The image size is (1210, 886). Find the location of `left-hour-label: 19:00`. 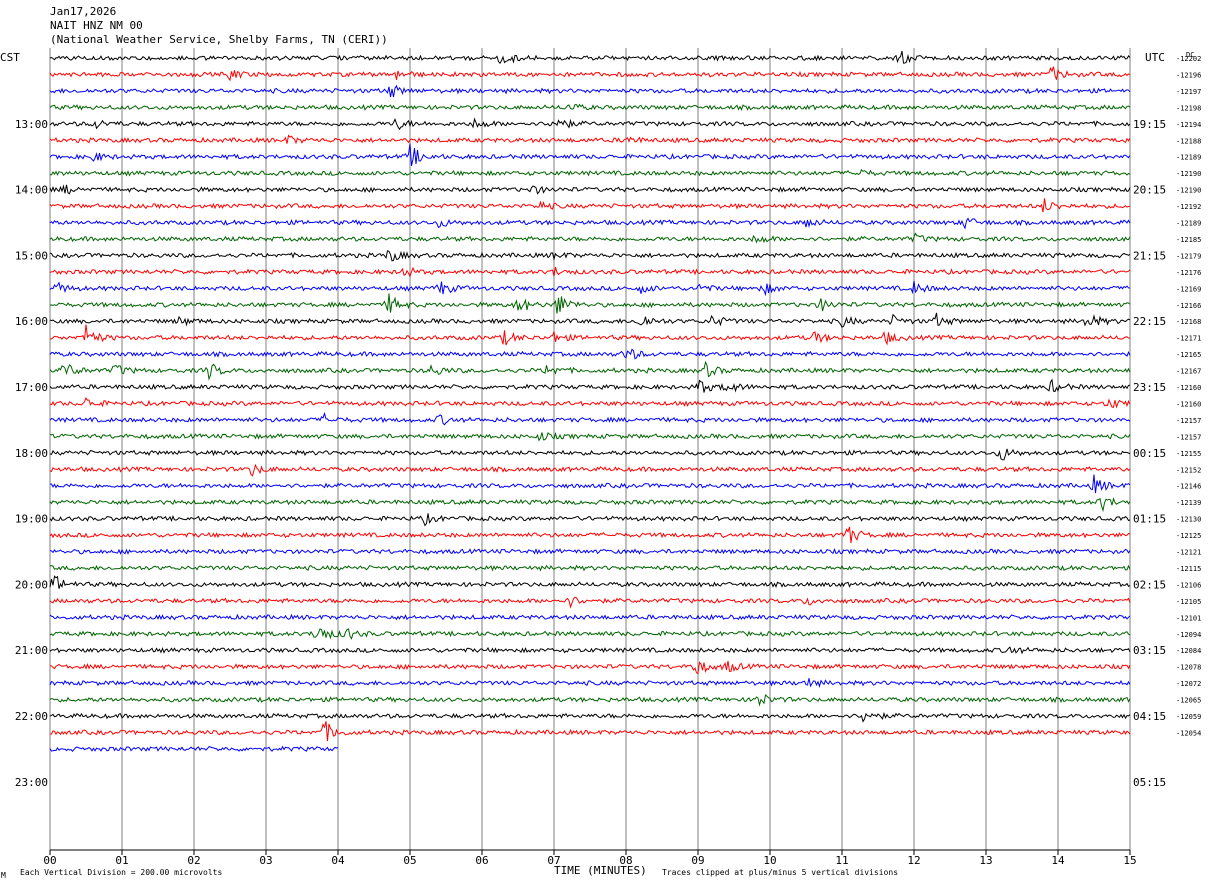

left-hour-label: 19:00 is located at coordinates (31, 519).